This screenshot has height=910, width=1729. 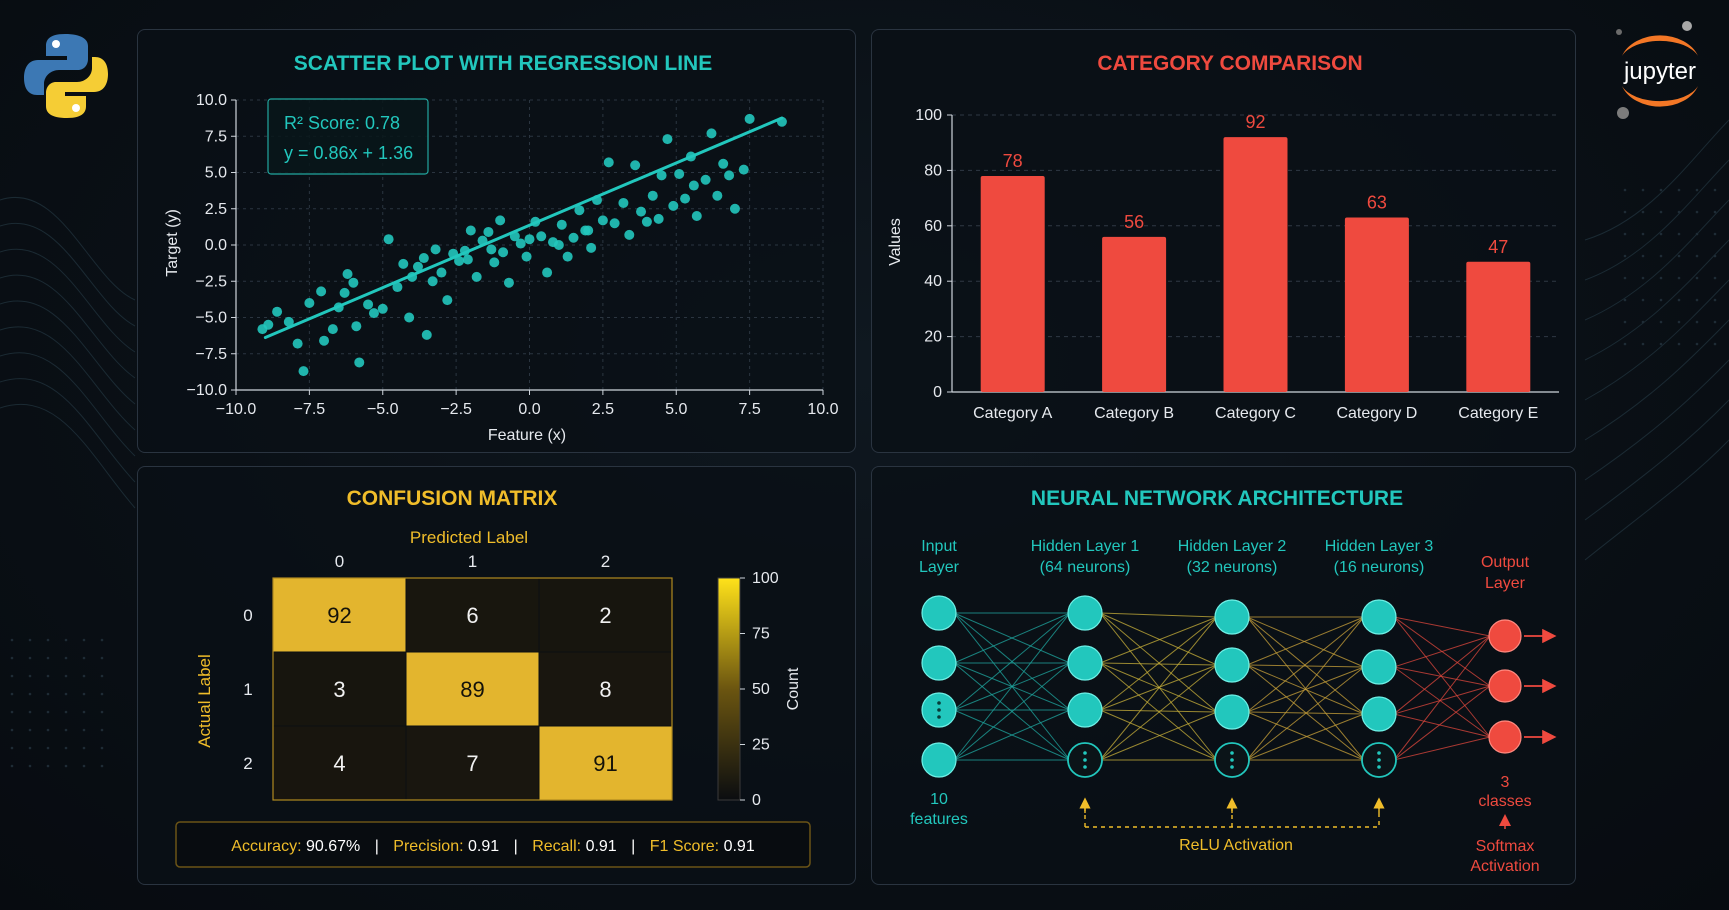 What do you see at coordinates (383, 409) in the screenshot?
I see `x-tick-label: −5.0` at bounding box center [383, 409].